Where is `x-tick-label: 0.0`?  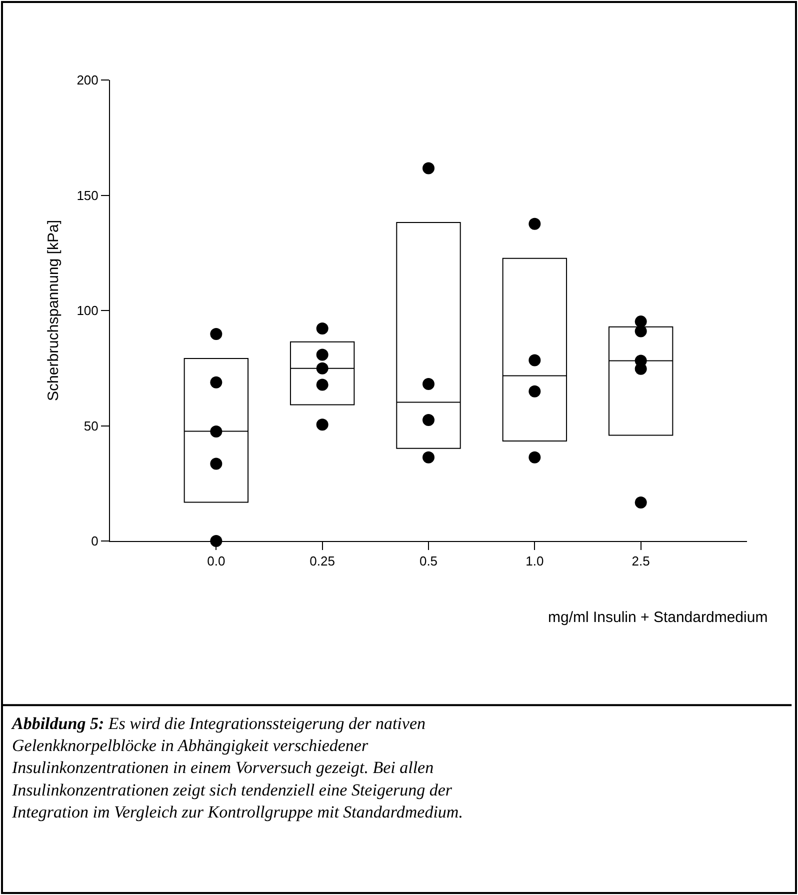
x-tick-label: 0.0 is located at coordinates (216, 561).